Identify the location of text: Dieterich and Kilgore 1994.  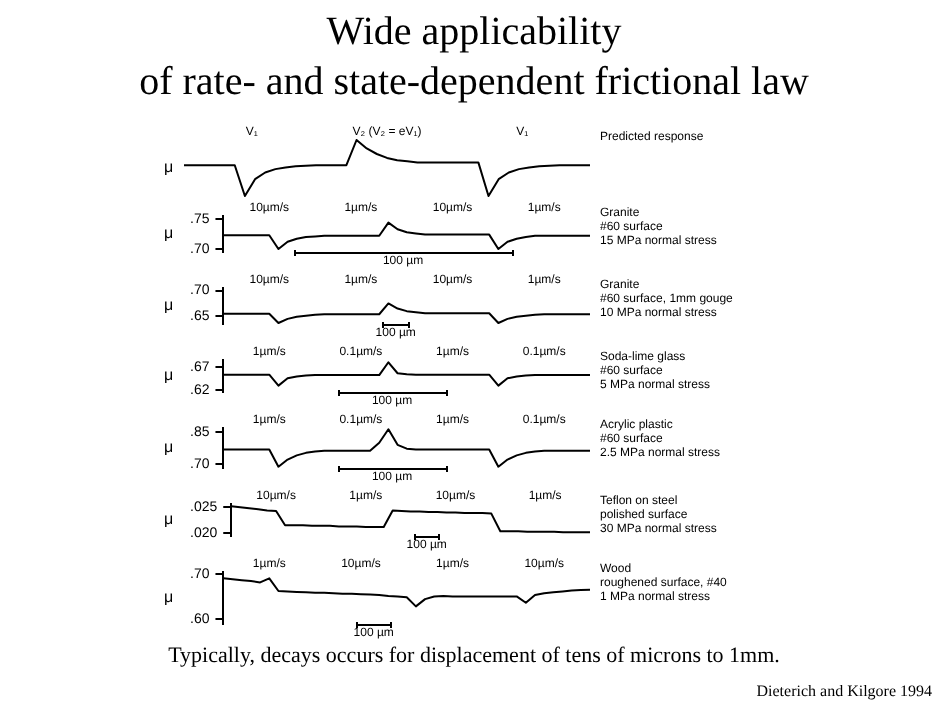
(844, 691).